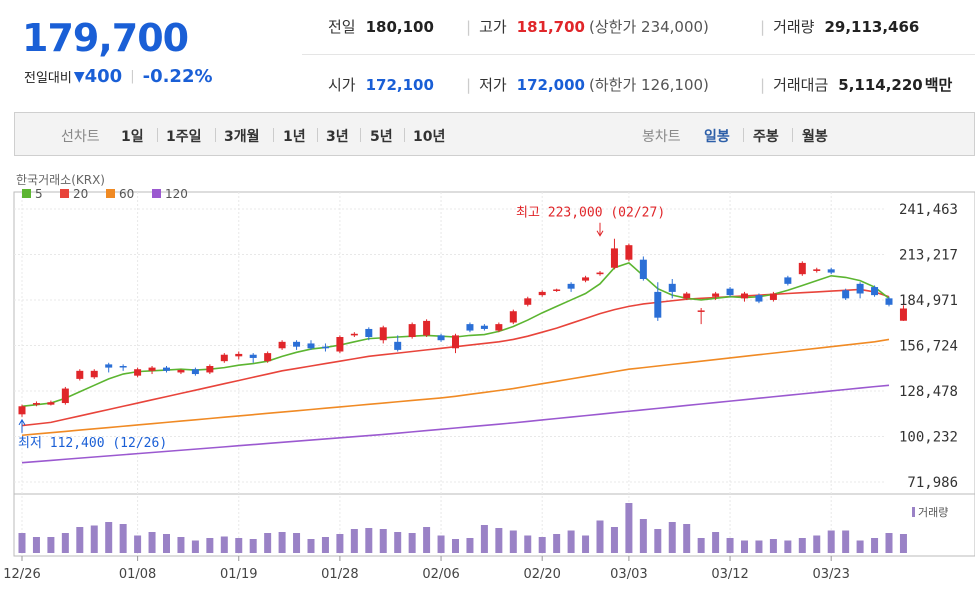  Describe the element at coordinates (294, 137) in the screenshot. I see `period-1y: 1년` at that location.